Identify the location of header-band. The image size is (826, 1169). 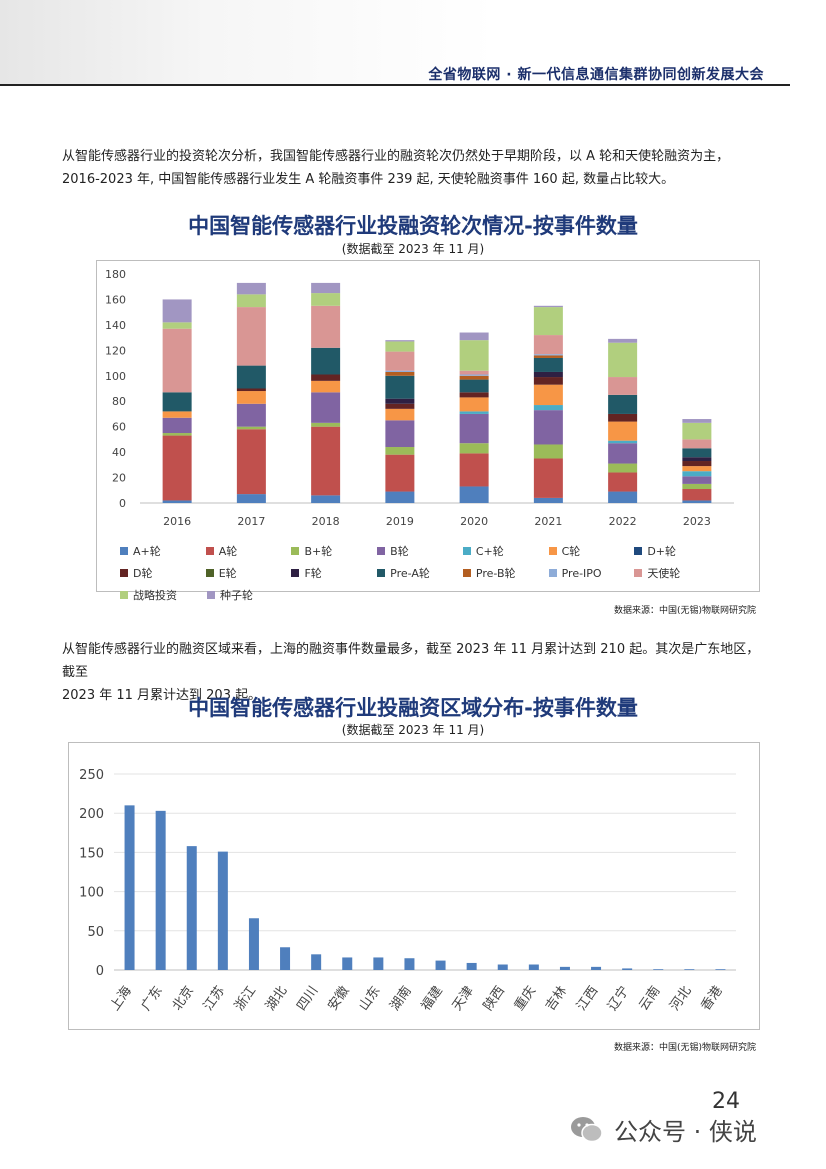
(413, 43).